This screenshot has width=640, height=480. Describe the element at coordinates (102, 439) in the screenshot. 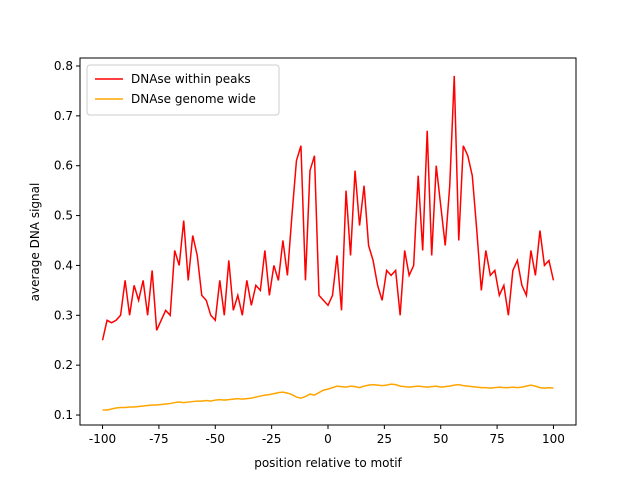

I see `x-tick-label: -100` at that location.